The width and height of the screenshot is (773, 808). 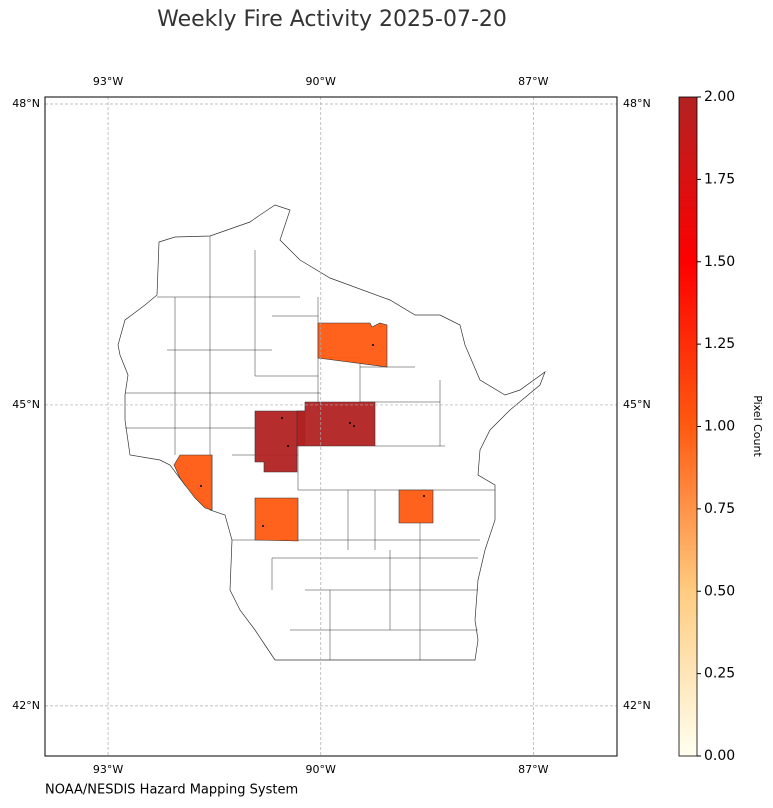 I want to click on colorbar-tick-label: 0.25, so click(x=719, y=674).